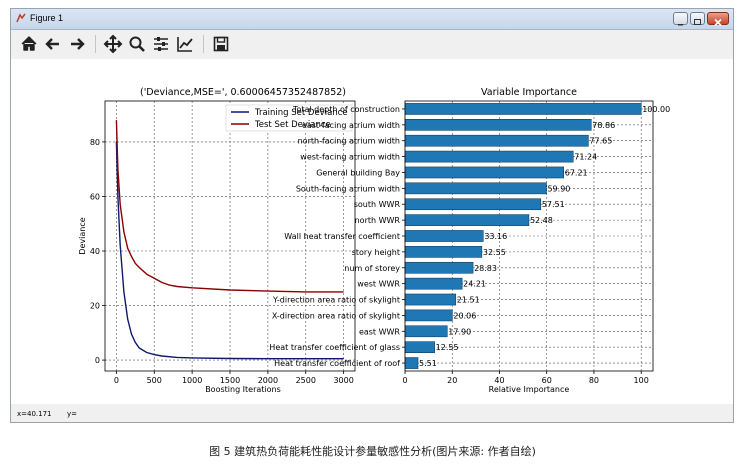 The height and width of the screenshot is (467, 745). What do you see at coordinates (336, 315) in the screenshot?
I see `importance-category-label: X-direction area ratio of skylight` at bounding box center [336, 315].